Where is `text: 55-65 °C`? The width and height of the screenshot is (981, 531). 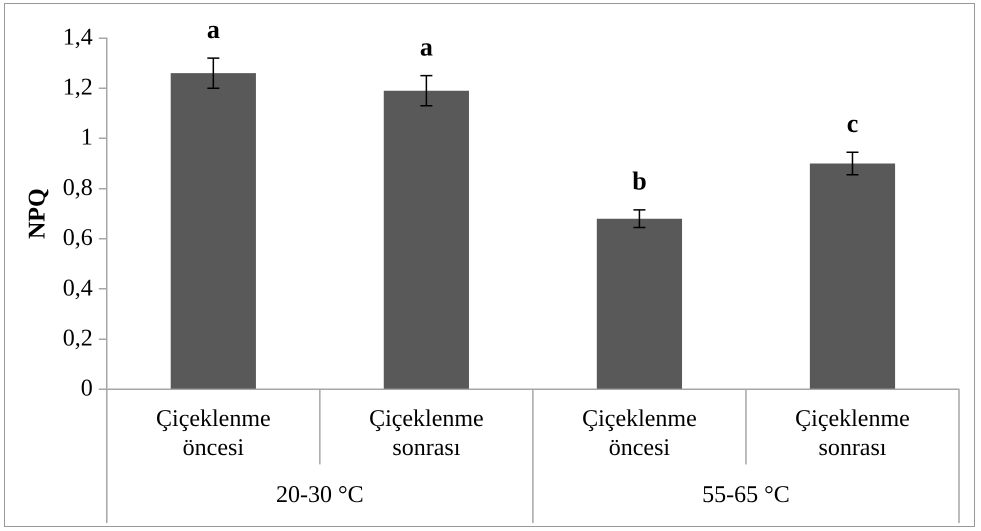 text: 55-65 °C is located at coordinates (746, 495).